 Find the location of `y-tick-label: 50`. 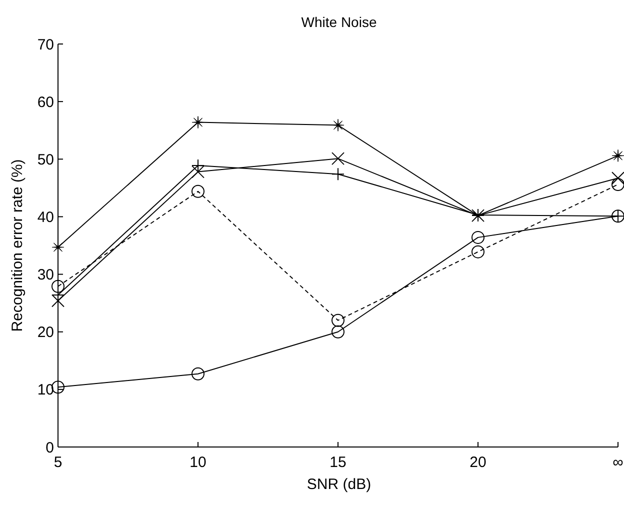

y-tick-label: 50 is located at coordinates (45, 159).